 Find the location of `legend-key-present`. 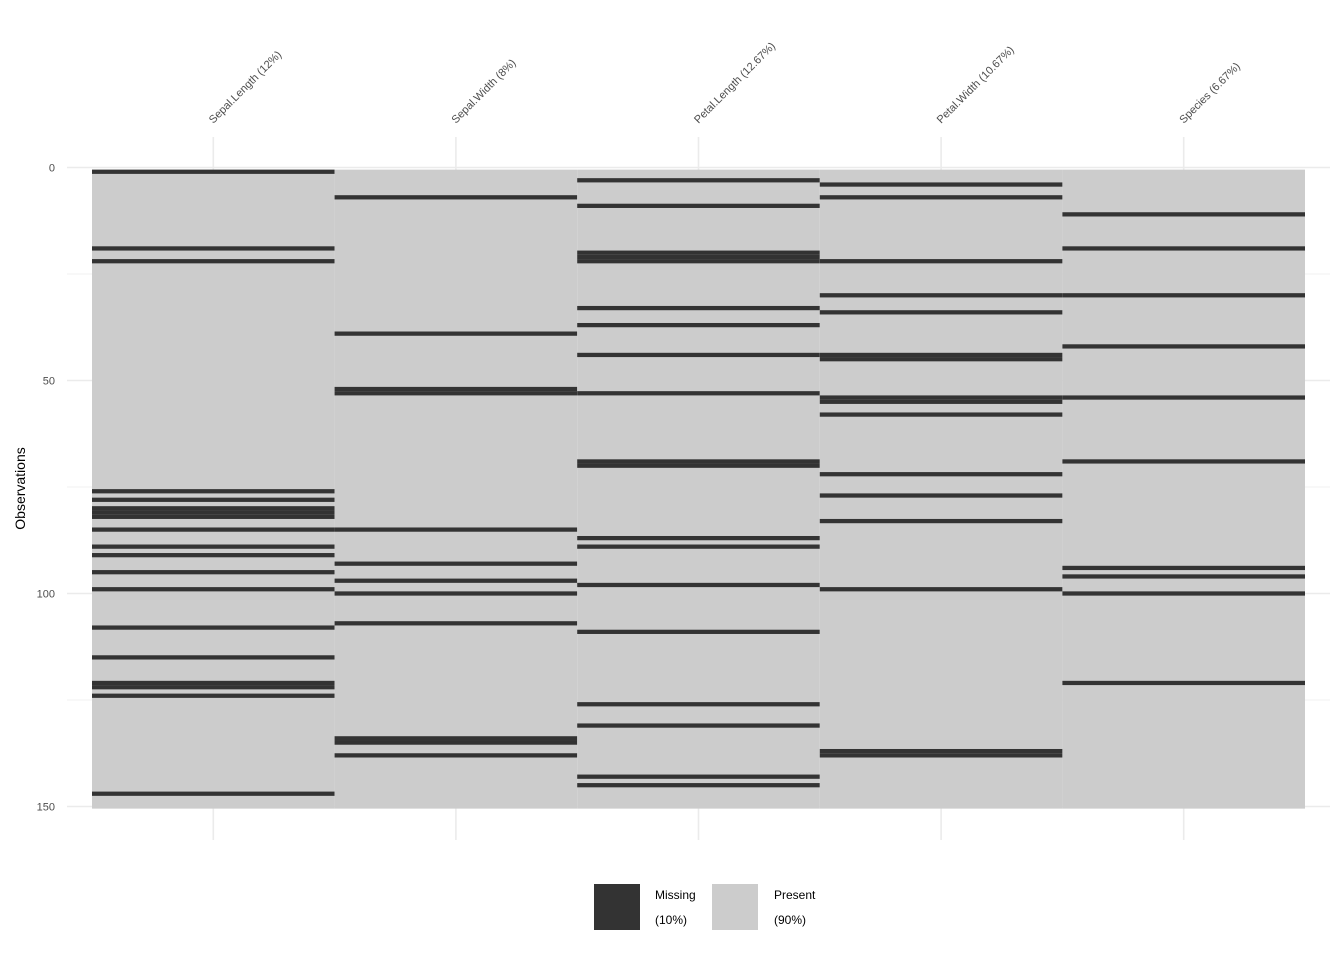

legend-key-present is located at coordinates (735, 907).